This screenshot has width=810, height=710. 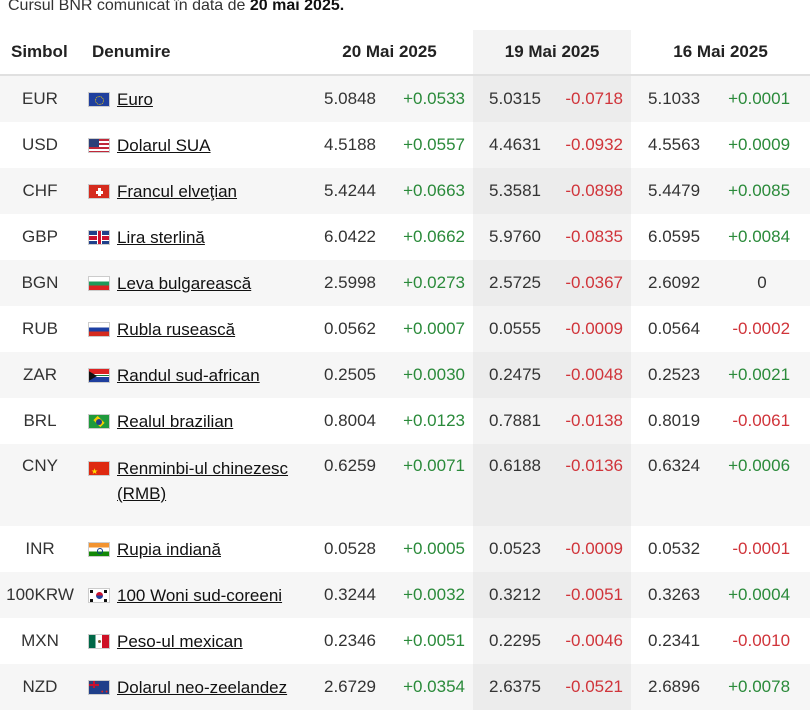 What do you see at coordinates (99, 283) in the screenshot?
I see `bg-flag-icon` at bounding box center [99, 283].